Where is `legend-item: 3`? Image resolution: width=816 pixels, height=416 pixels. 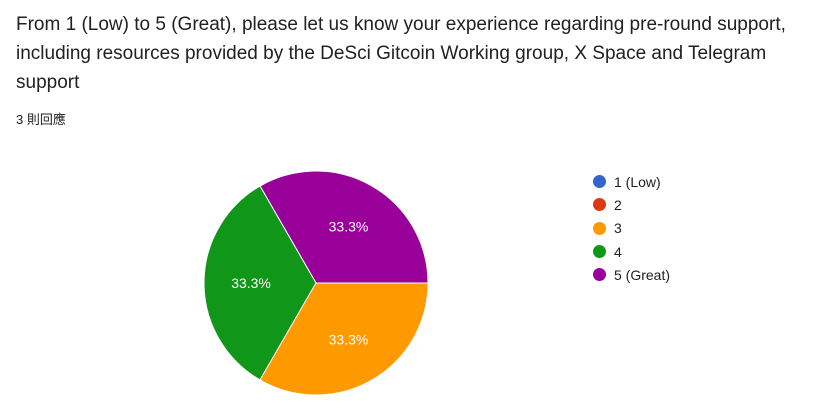
legend-item: 3 is located at coordinates (631, 228).